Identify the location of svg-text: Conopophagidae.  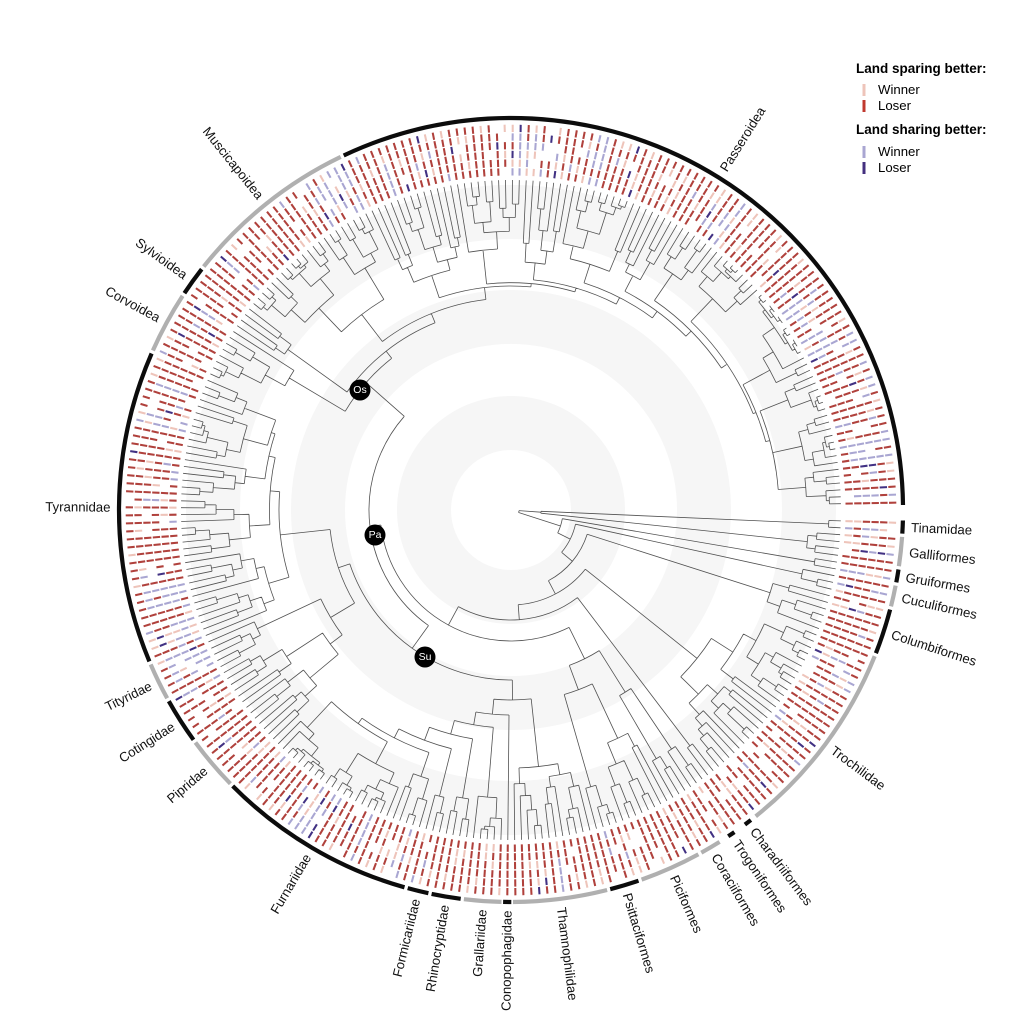
(507, 960).